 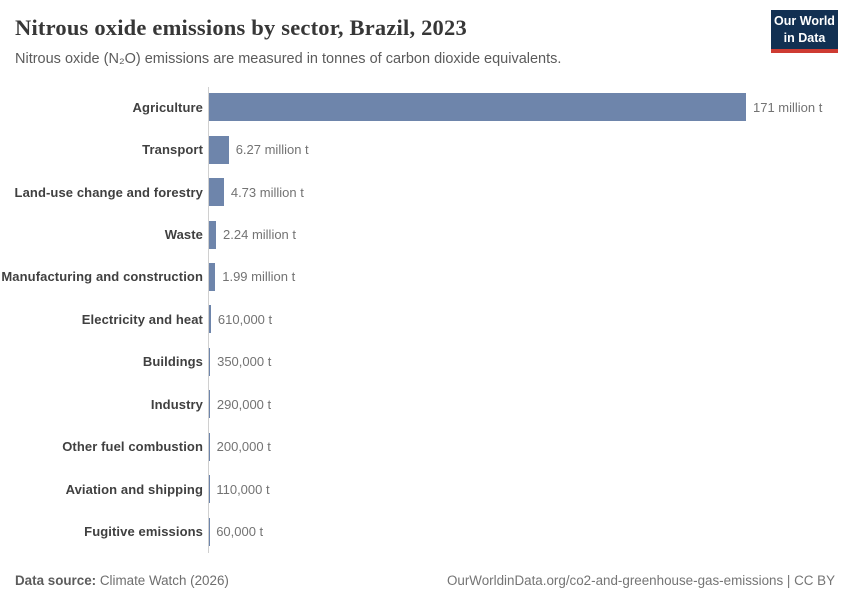 I want to click on chart-row: Waste 2.24 million t, so click(x=425, y=234).